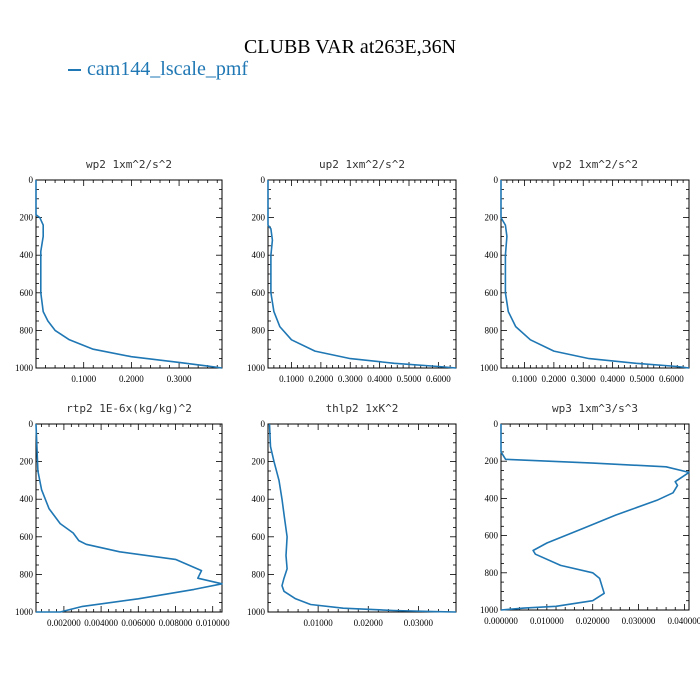 Image resolution: width=700 pixels, height=700 pixels. I want to click on x-tick-label: 0.000000, so click(501, 621).